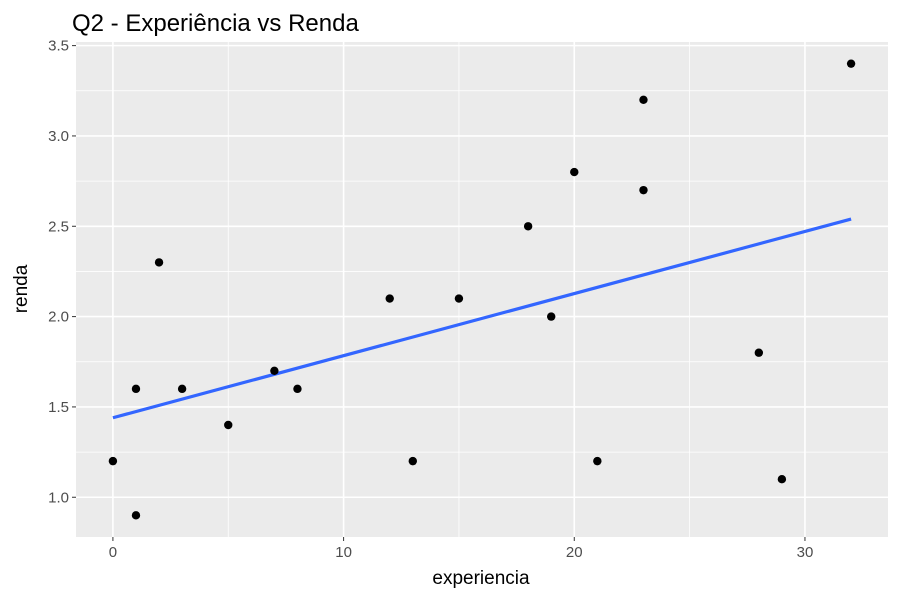  What do you see at coordinates (58, 317) in the screenshot?
I see `y-tick-label: 2.0` at bounding box center [58, 317].